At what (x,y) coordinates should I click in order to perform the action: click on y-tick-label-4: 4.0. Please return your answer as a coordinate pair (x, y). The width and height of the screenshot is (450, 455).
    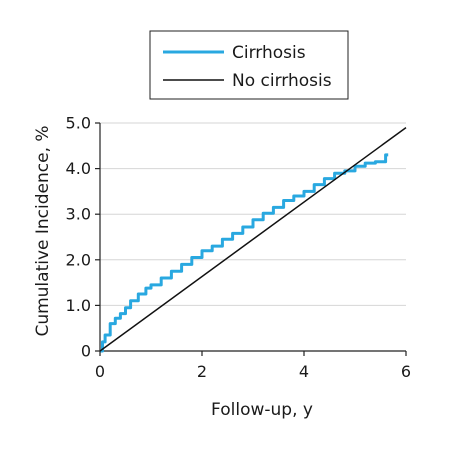
    Looking at the image, I should click on (78, 168).